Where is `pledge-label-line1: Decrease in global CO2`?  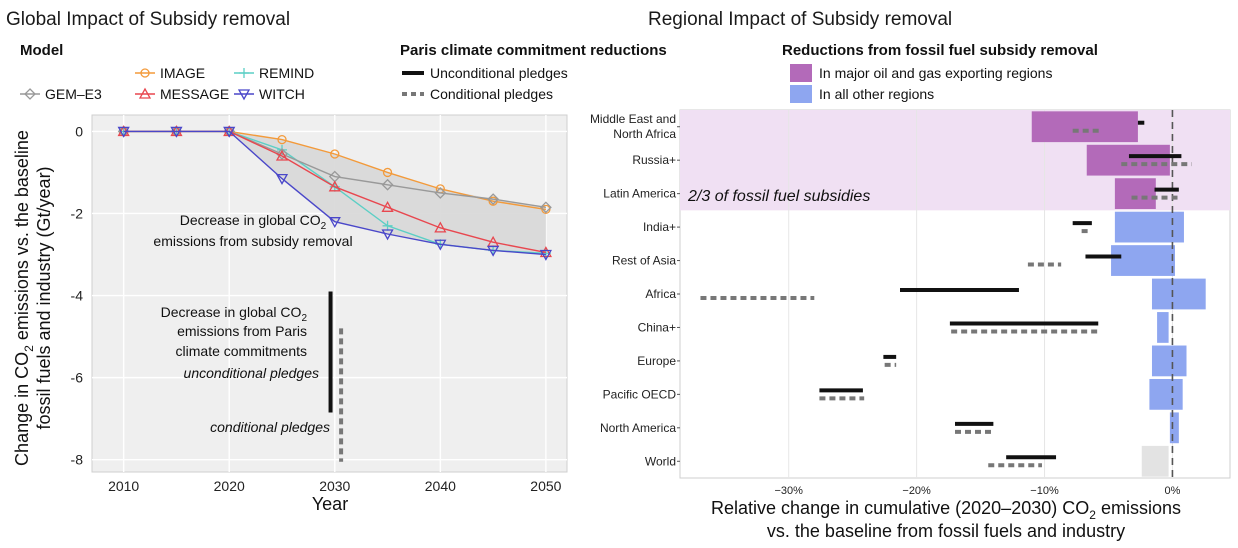 pledge-label-line1: Decrease in global CO2 is located at coordinates (234, 314).